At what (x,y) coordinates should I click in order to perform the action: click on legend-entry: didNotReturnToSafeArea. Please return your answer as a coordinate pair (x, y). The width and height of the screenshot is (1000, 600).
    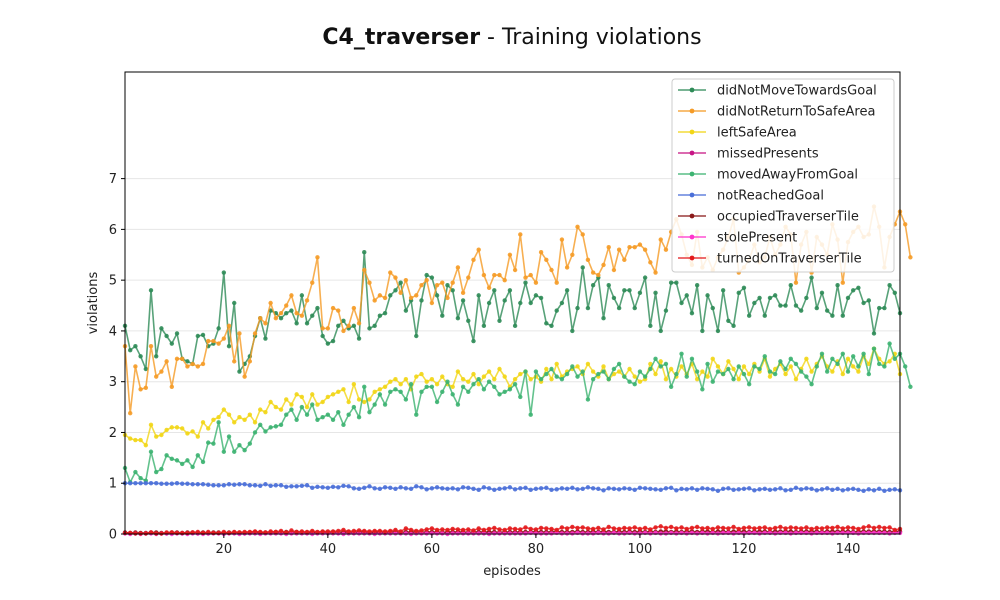
    Looking at the image, I should click on (776, 112).